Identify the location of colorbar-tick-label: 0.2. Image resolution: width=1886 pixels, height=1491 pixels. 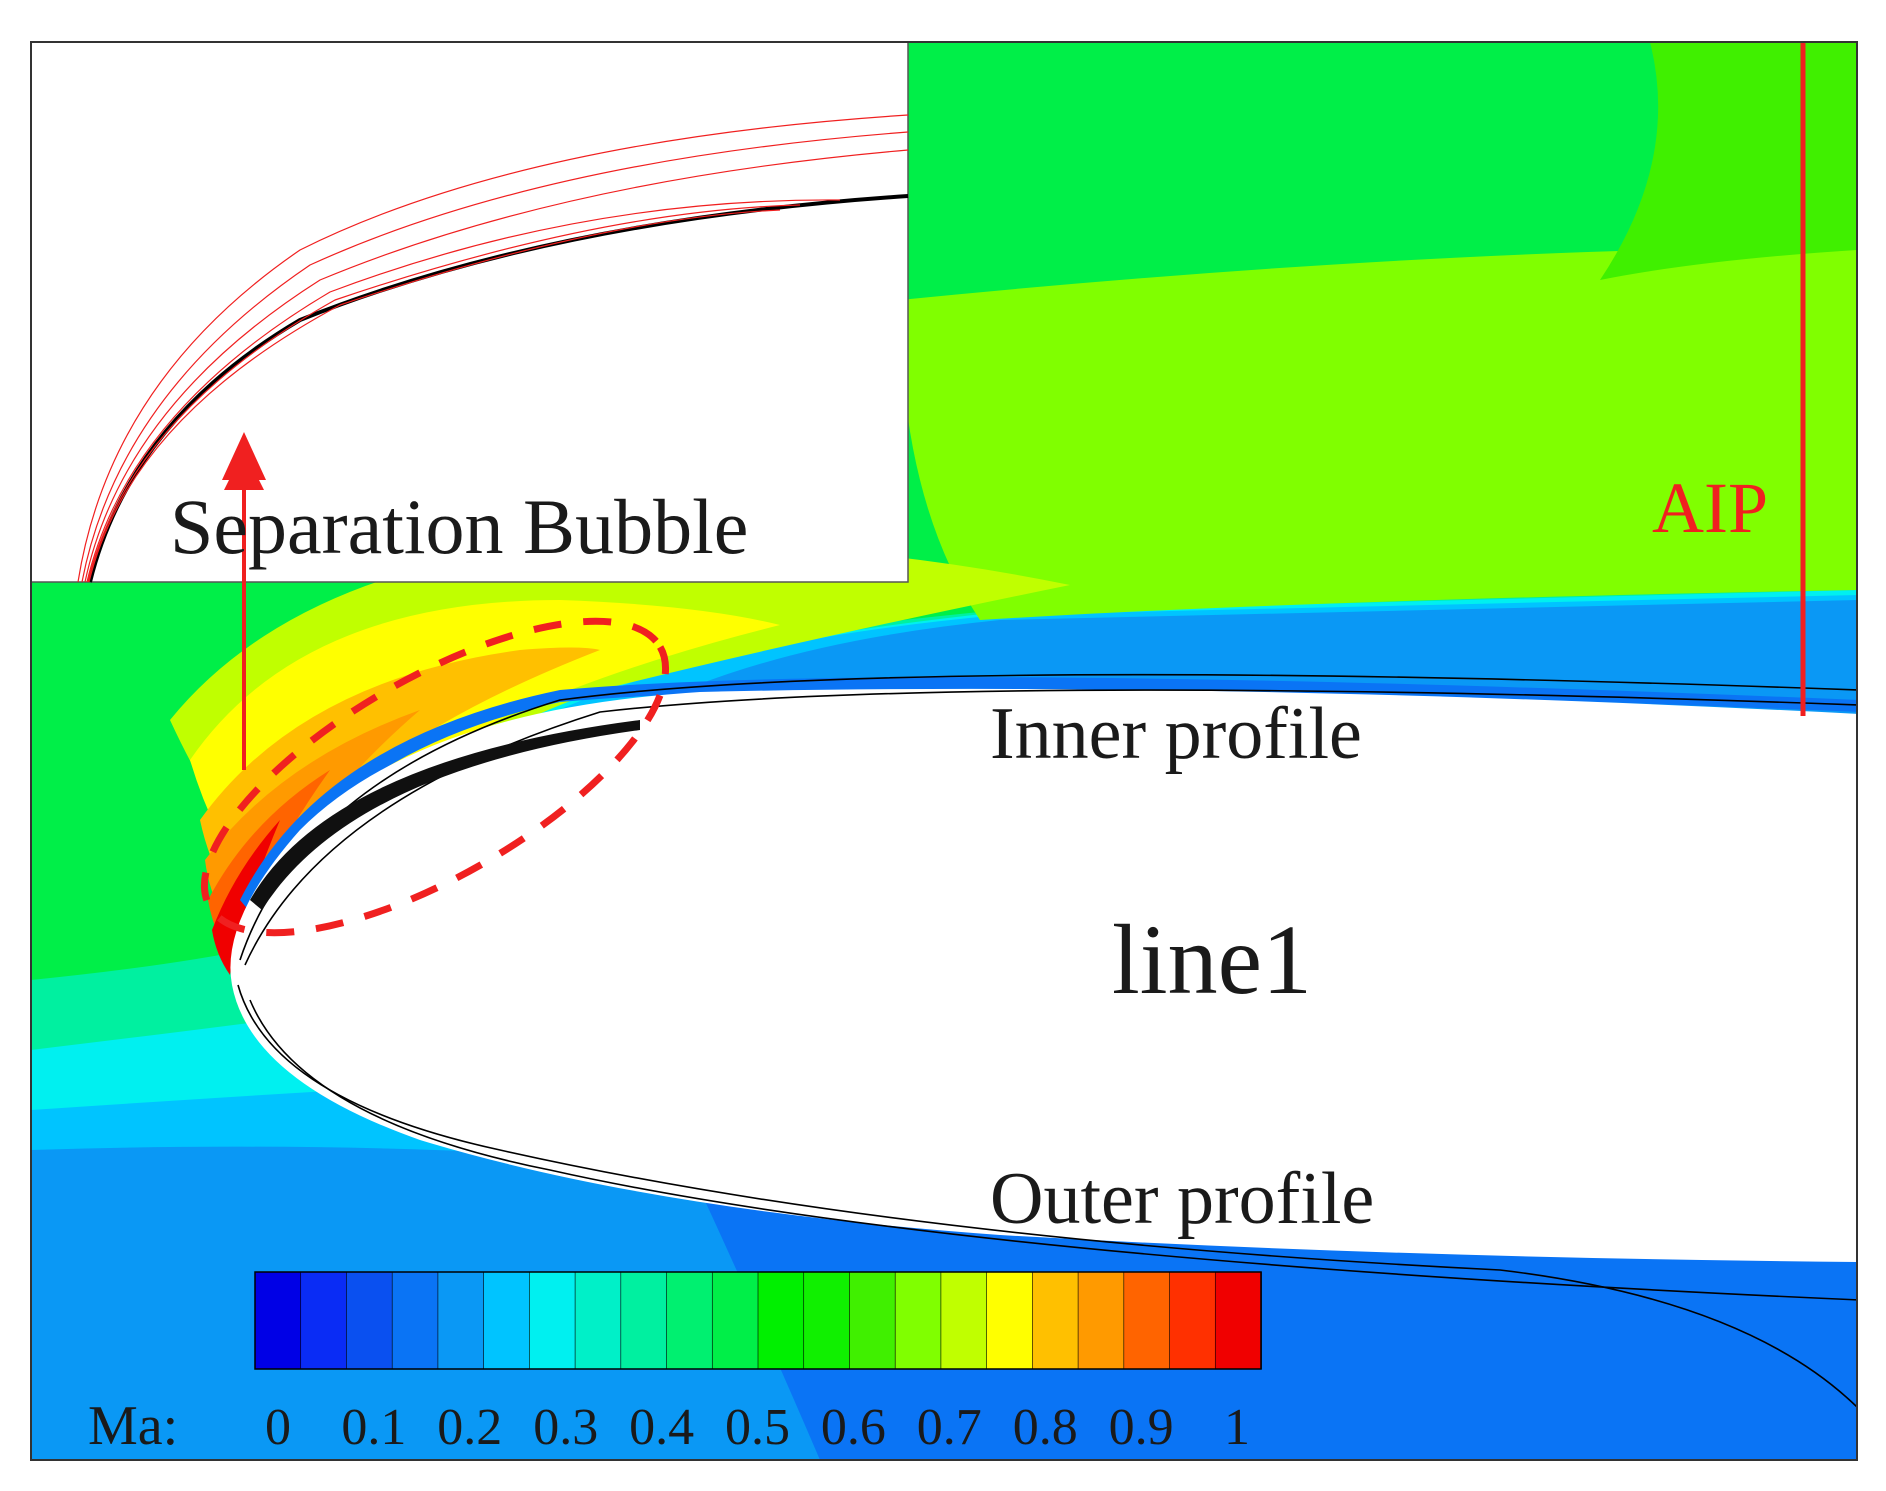
(469, 1427).